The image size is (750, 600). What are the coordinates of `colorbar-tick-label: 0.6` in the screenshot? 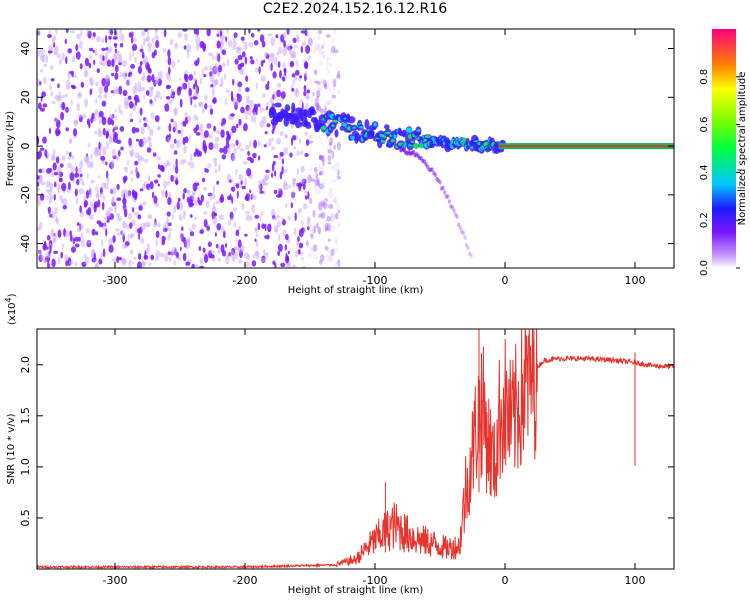 It's located at (704, 125).